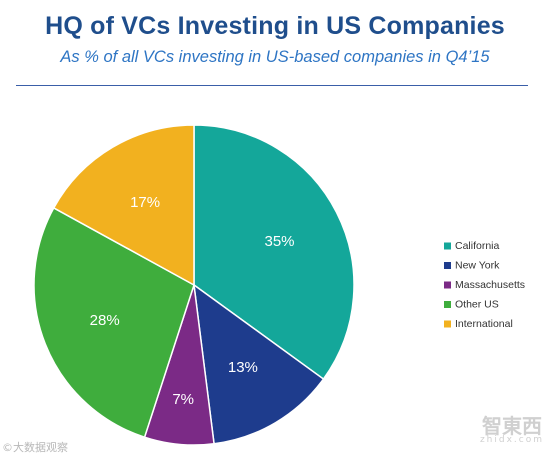 This screenshot has width=550, height=461. I want to click on pie-label-california: 35%, so click(279, 241).